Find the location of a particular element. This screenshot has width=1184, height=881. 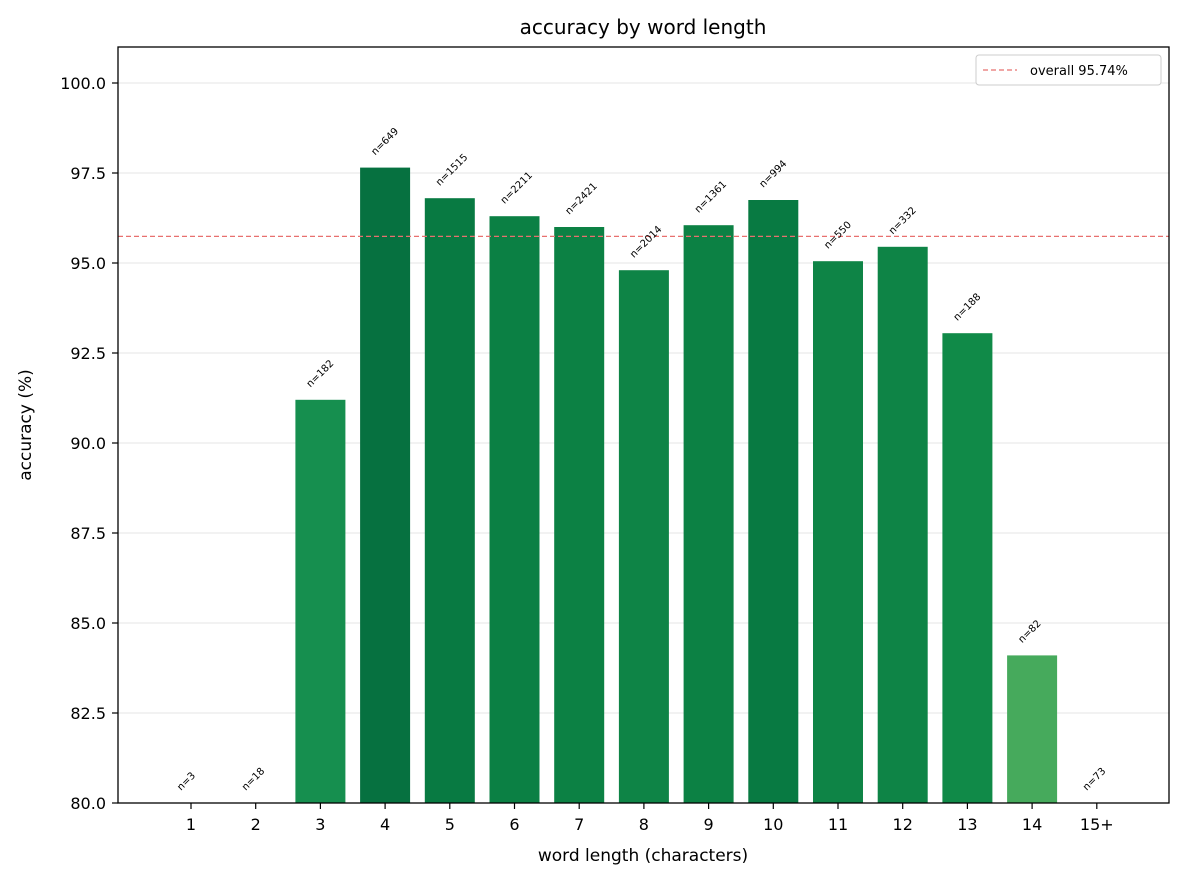

y-tick-label: 85.0 is located at coordinates (88, 623).